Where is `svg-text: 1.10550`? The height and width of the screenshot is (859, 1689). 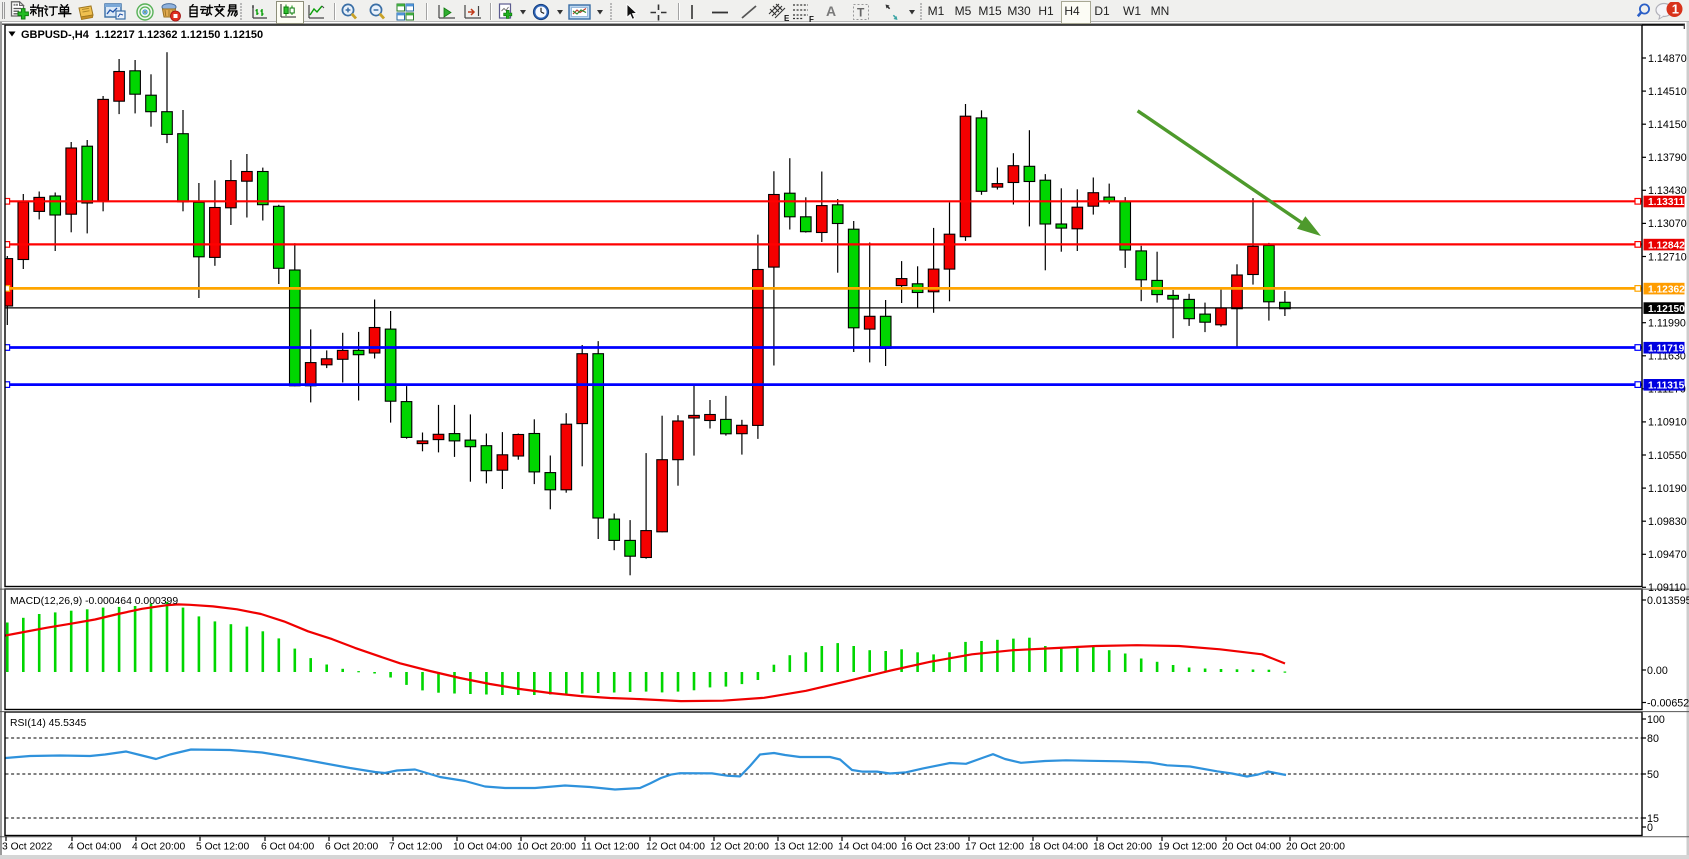 svg-text: 1.10550 is located at coordinates (1667, 456).